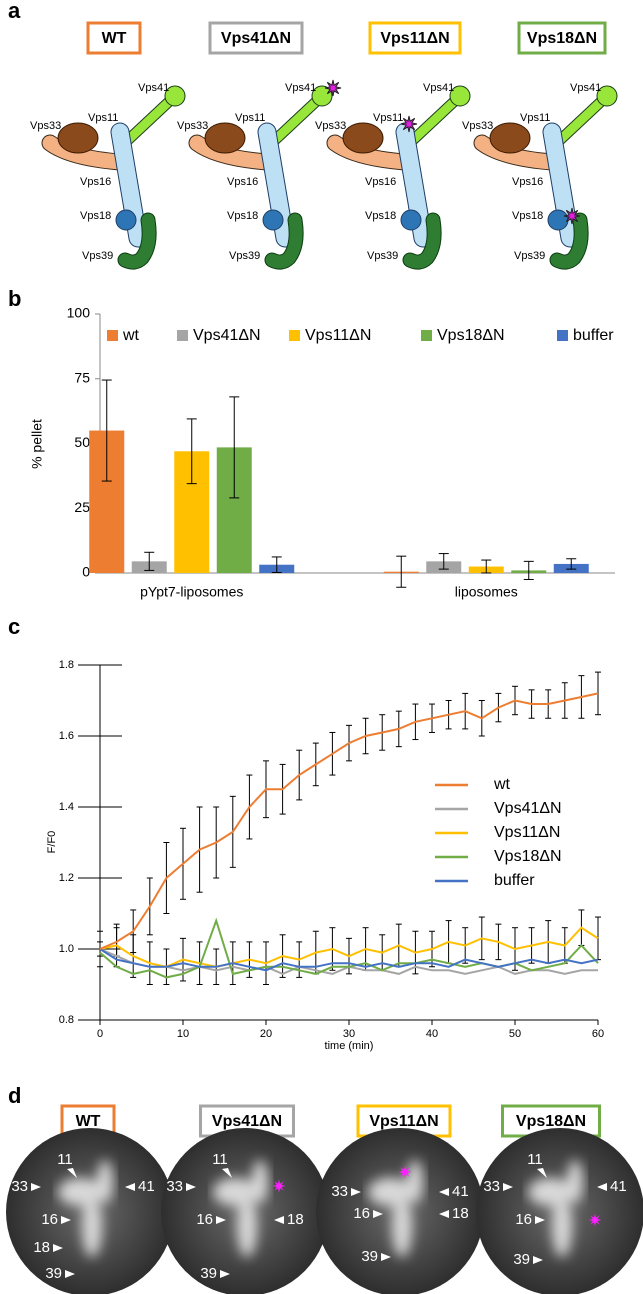  What do you see at coordinates (382, 256) in the screenshot?
I see `subunit-label: Vps39` at bounding box center [382, 256].